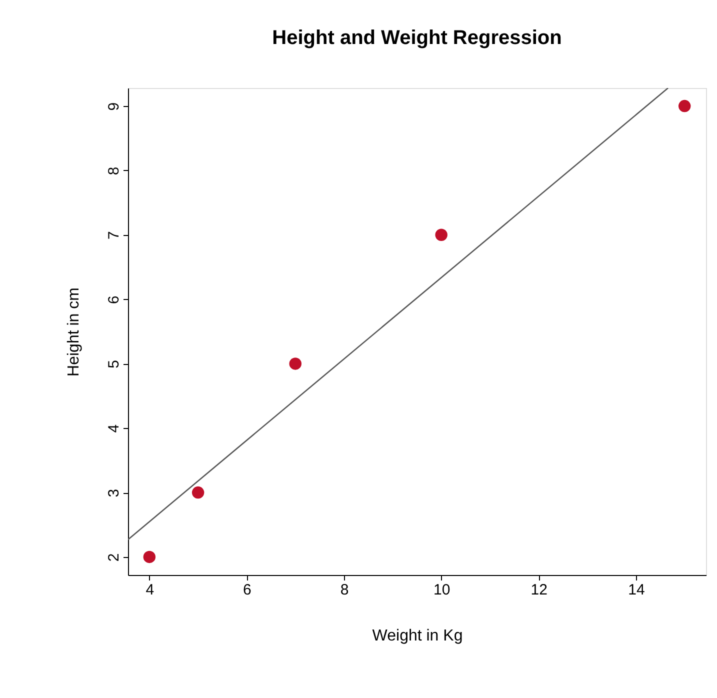  Describe the element at coordinates (539, 590) in the screenshot. I see `x-tick-label: 12` at that location.